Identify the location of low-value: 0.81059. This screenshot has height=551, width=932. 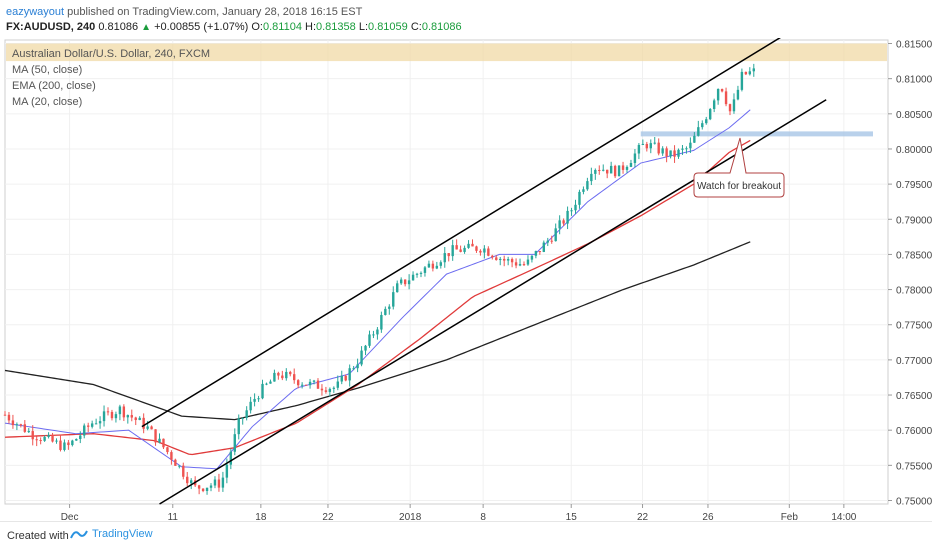
(388, 27).